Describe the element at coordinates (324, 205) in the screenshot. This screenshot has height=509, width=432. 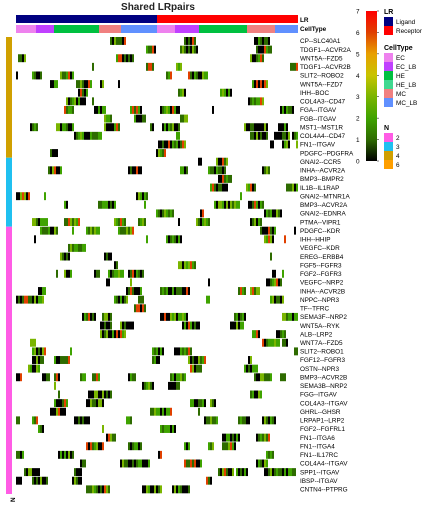
I see `row-label: BMP3--ACVR2A` at that location.